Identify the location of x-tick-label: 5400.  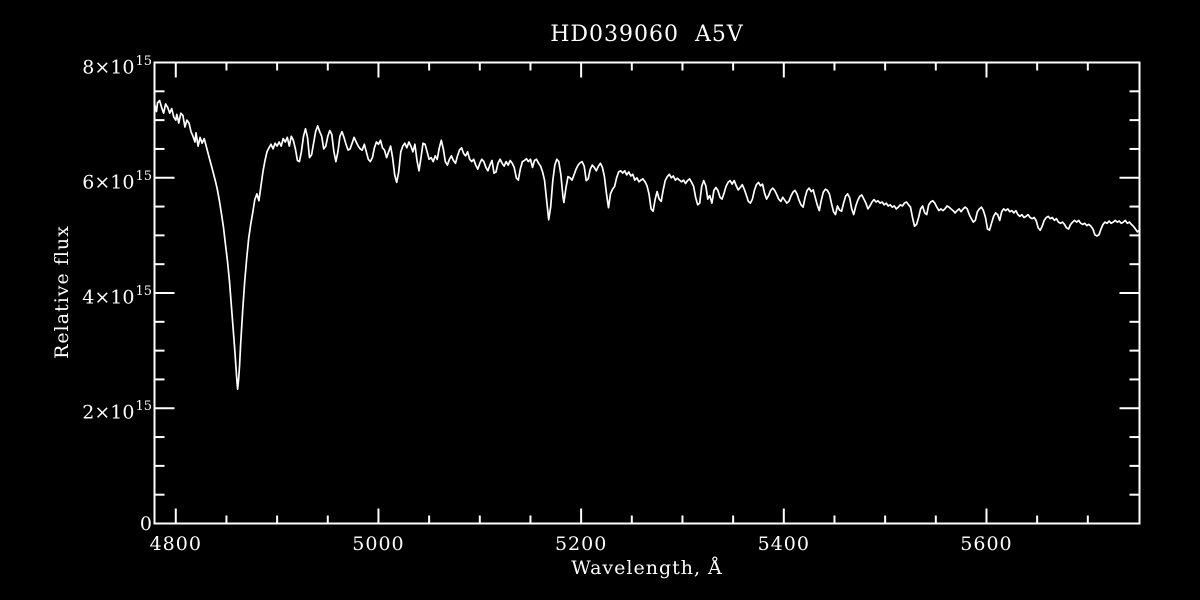
(783, 544).